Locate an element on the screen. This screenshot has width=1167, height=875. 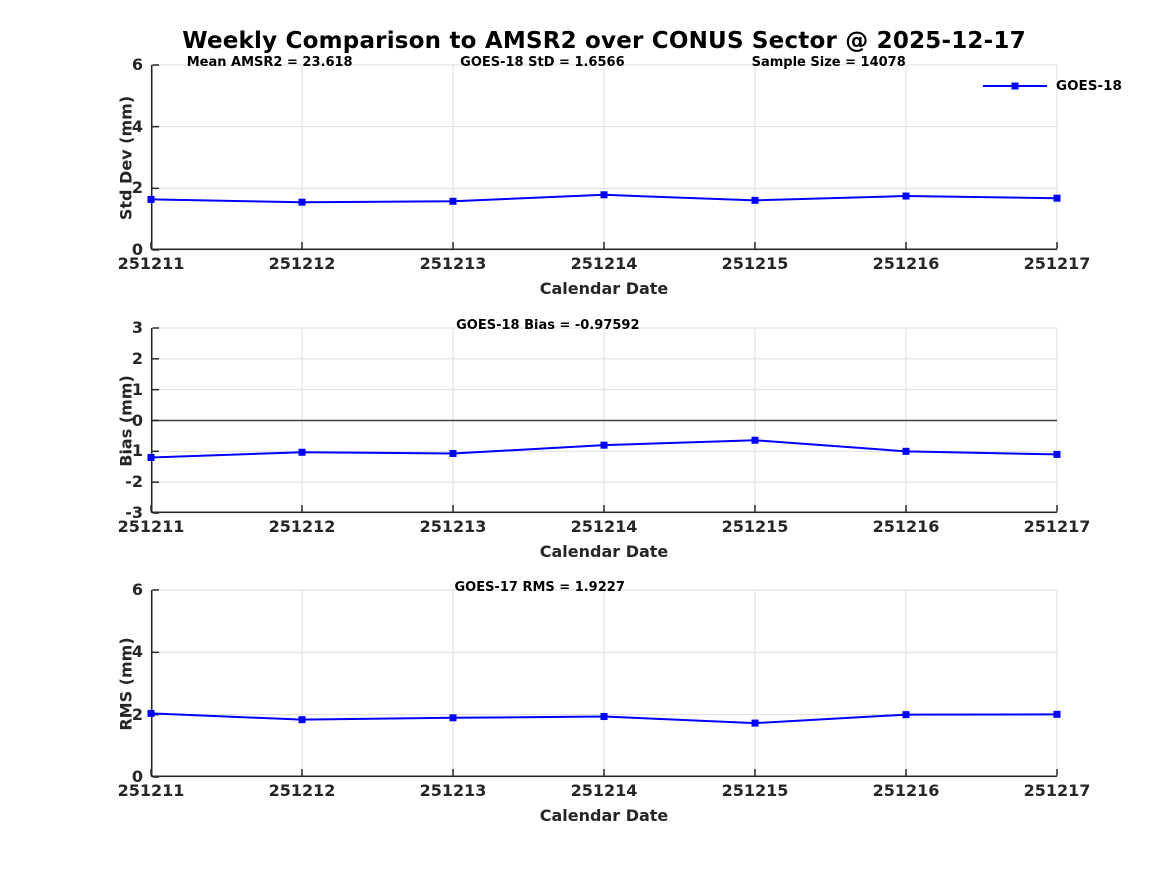
legend-sample is located at coordinates (1015, 86).